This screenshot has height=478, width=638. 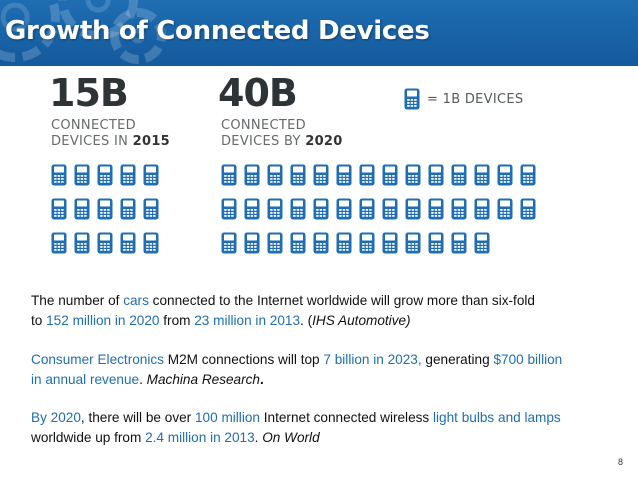 What do you see at coordinates (528, 359) in the screenshot?
I see `highlight-text: $700 billion` at bounding box center [528, 359].